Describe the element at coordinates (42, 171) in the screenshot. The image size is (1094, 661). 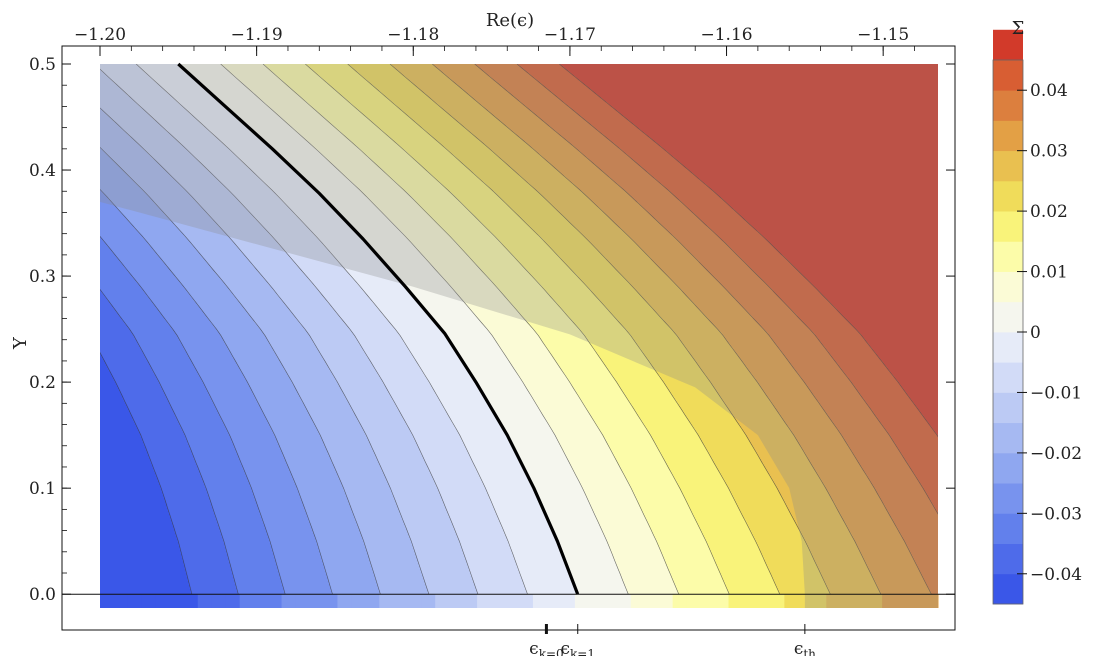
I see `y-tick-label: 0.4` at that location.